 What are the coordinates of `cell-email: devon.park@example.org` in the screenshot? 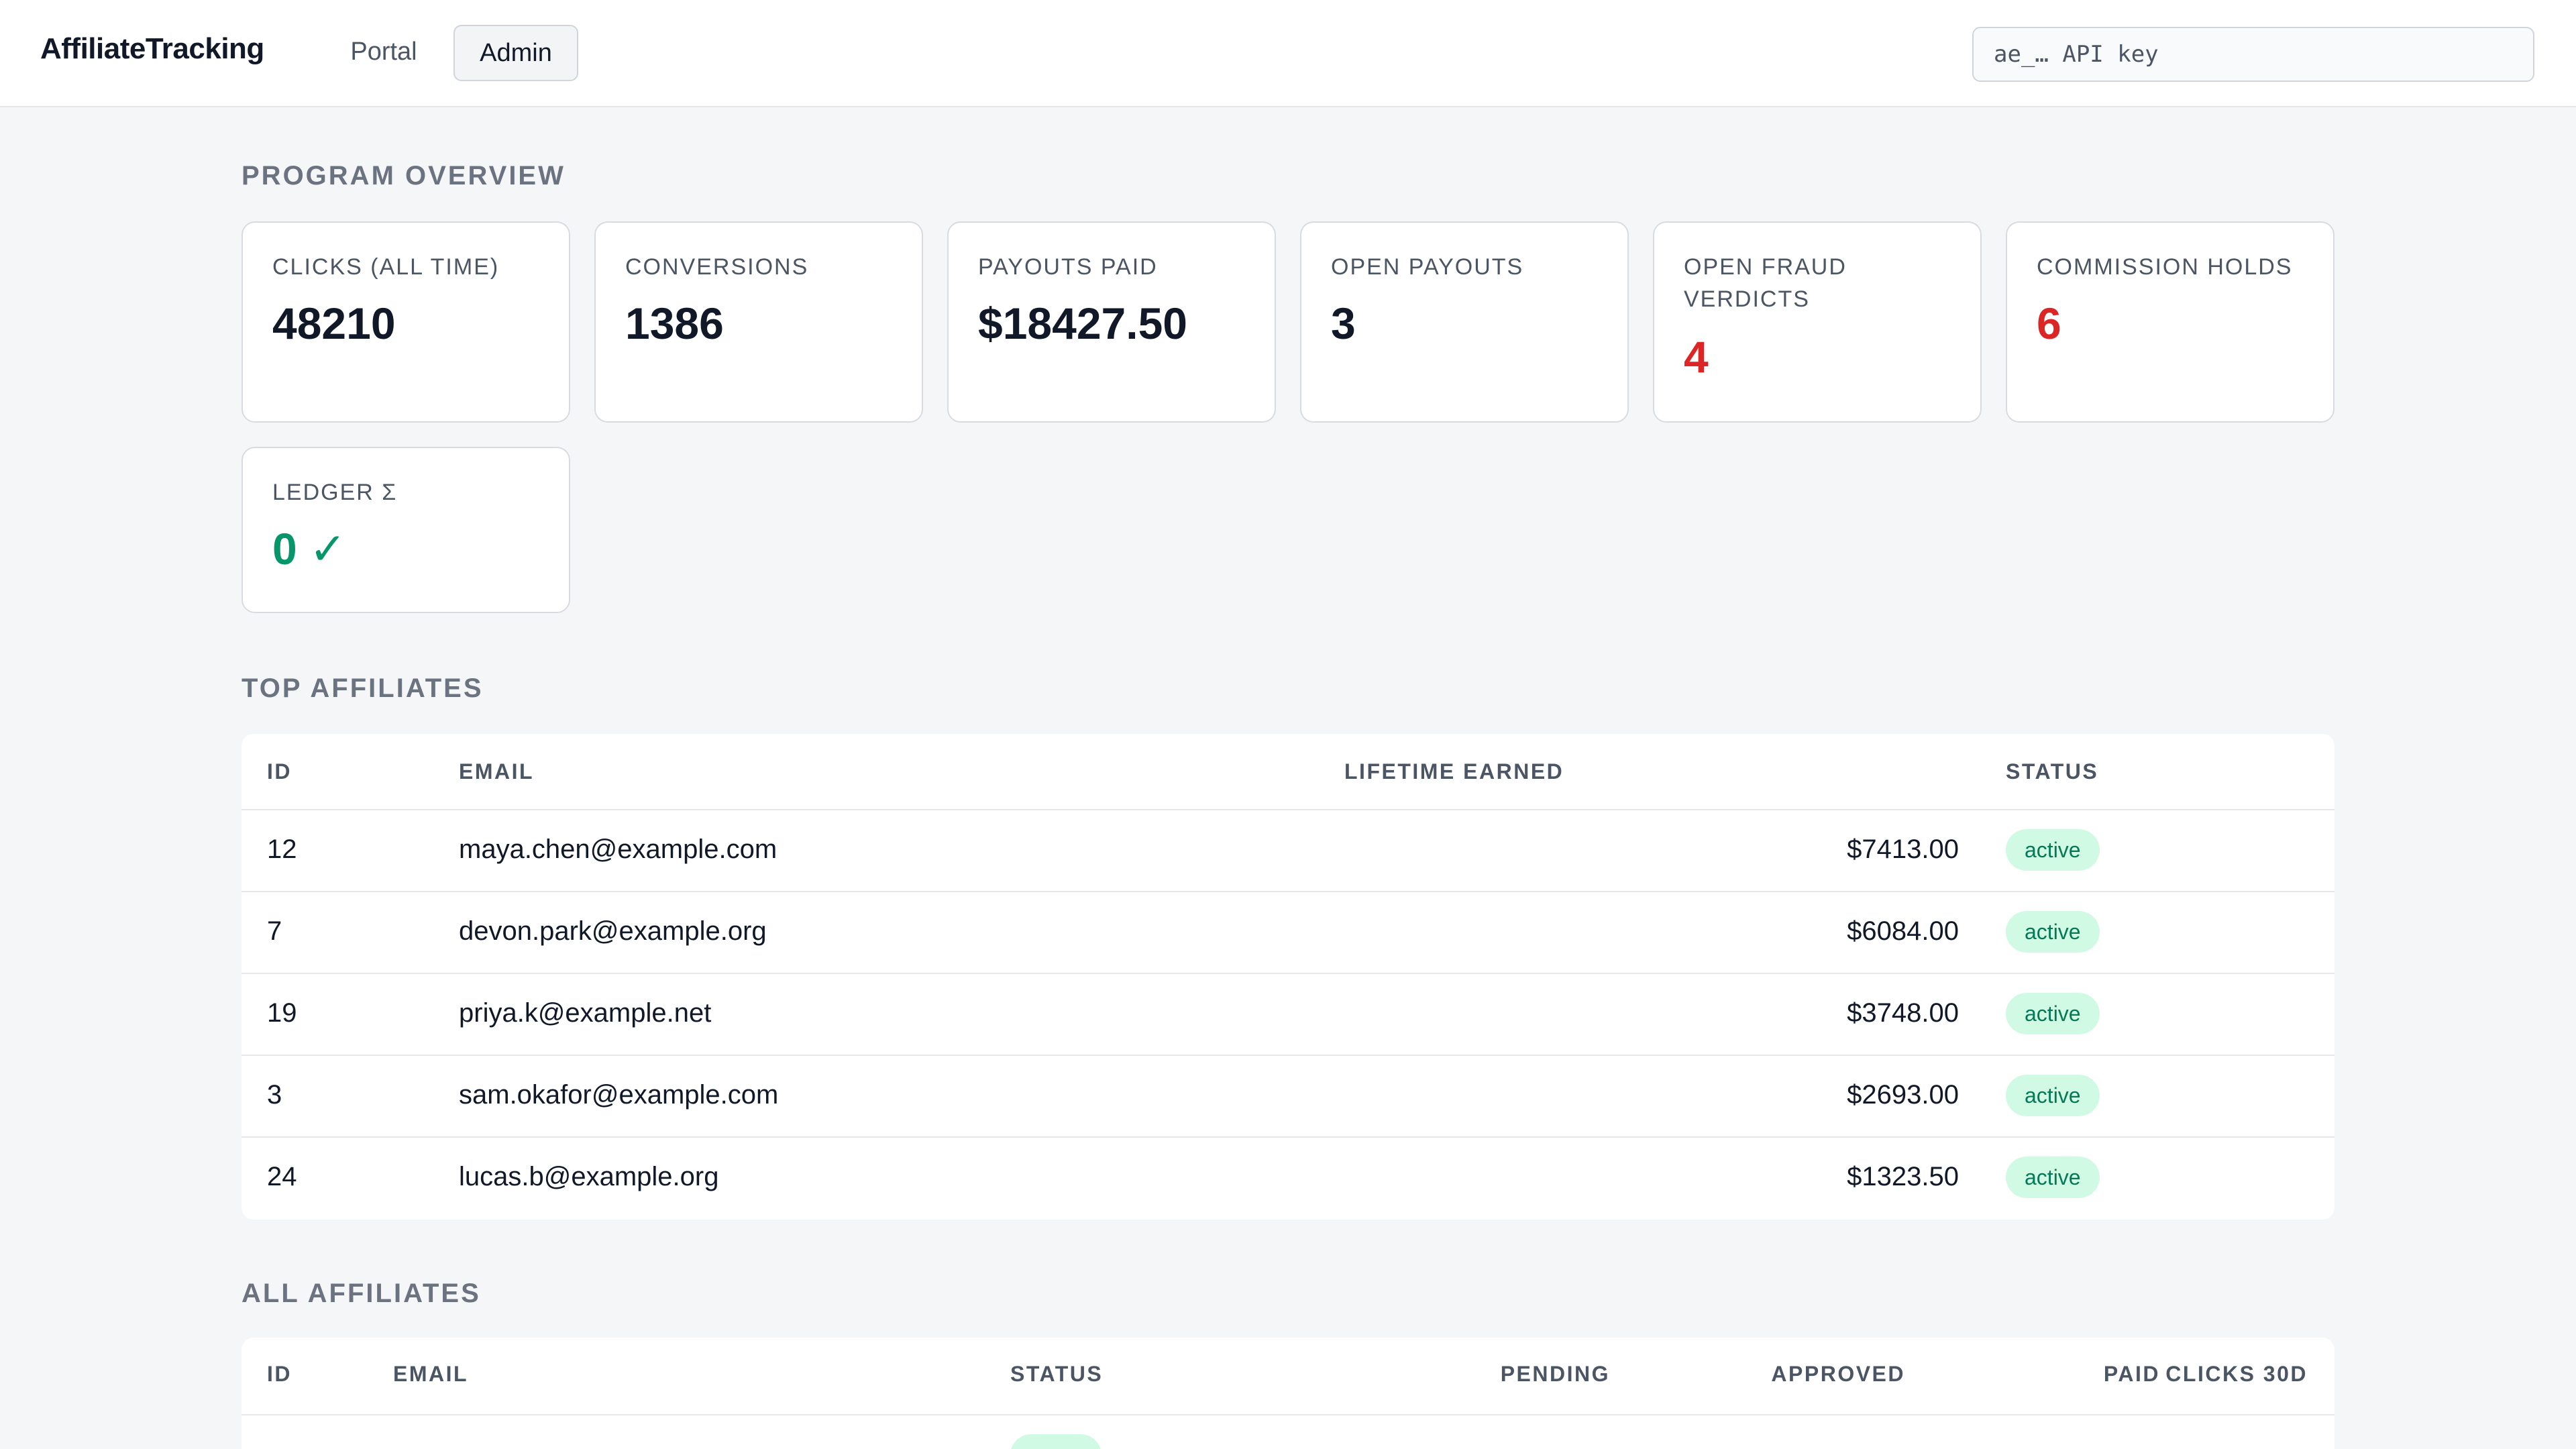 It's located at (613, 931).